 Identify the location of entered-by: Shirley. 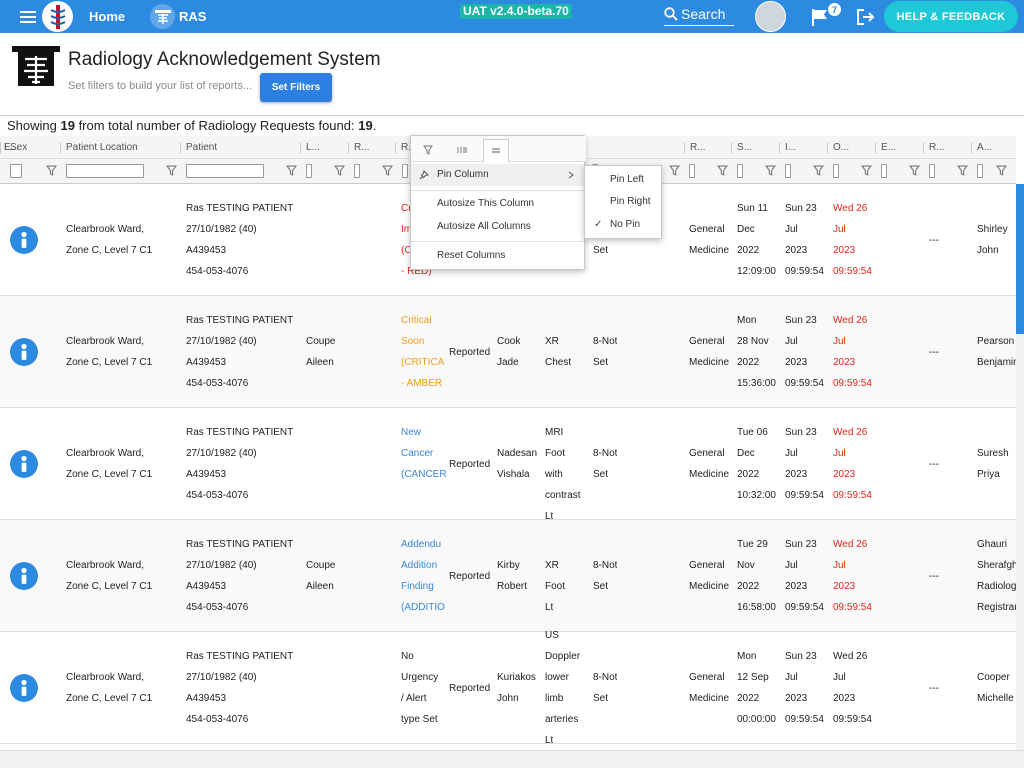
(992, 229).